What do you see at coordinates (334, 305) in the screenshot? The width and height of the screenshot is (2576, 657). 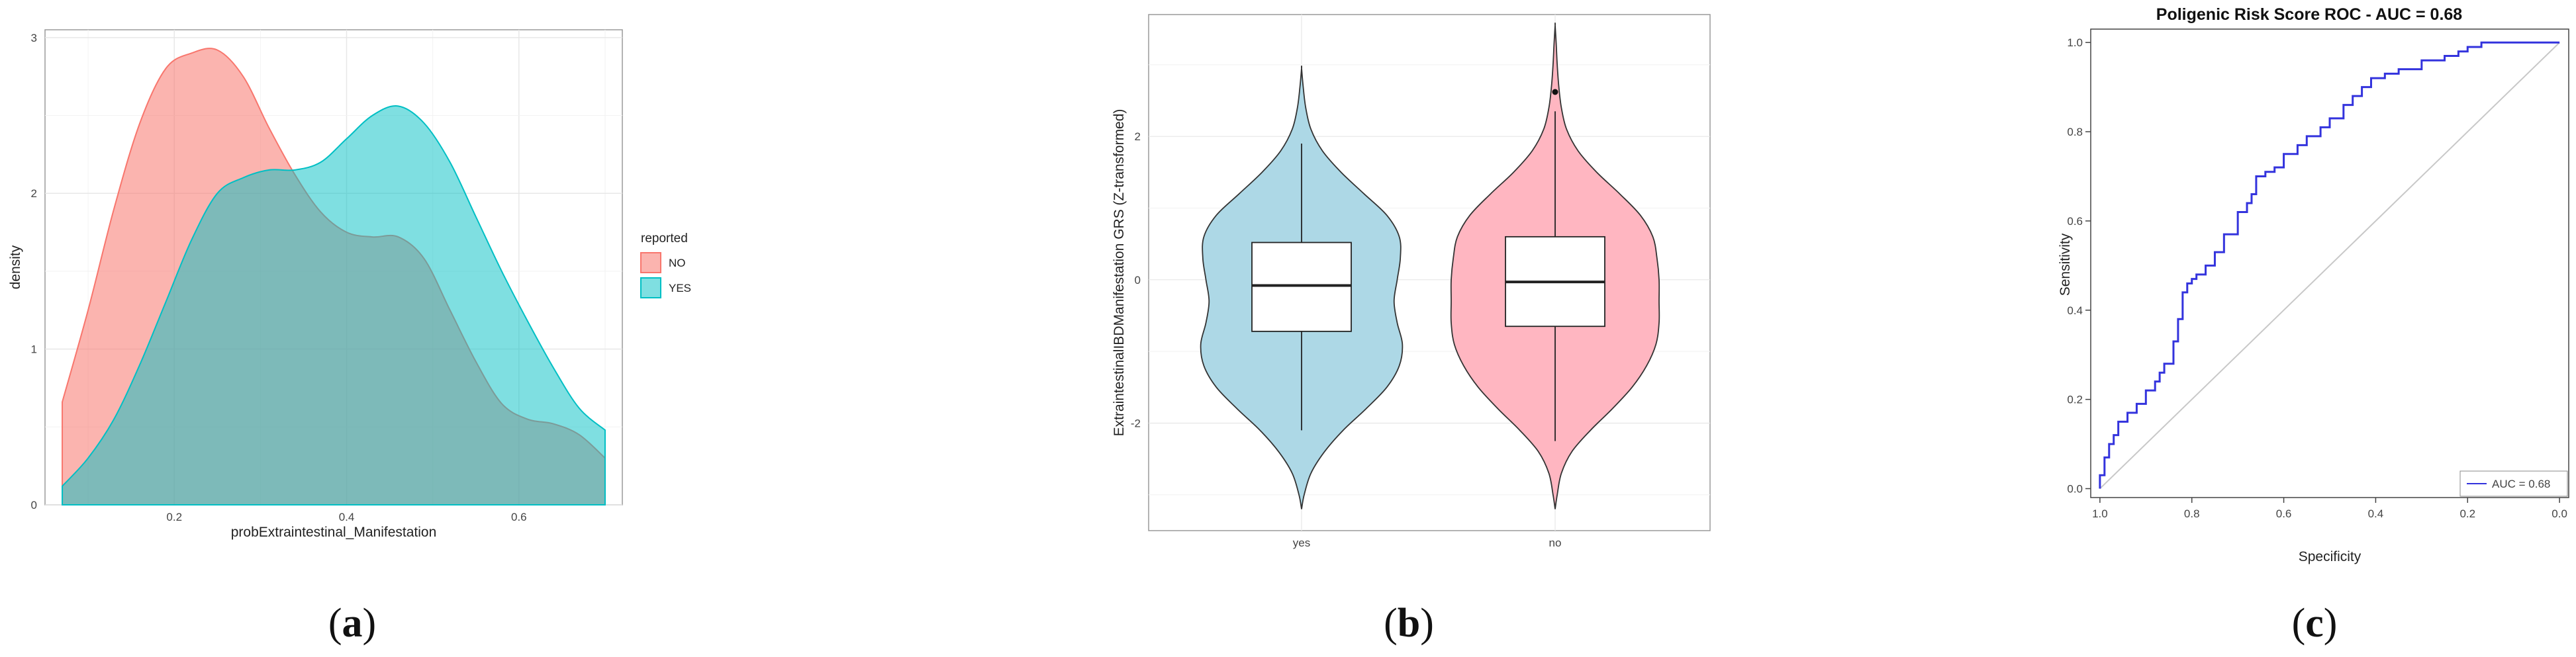 I see `density-area-yes` at bounding box center [334, 305].